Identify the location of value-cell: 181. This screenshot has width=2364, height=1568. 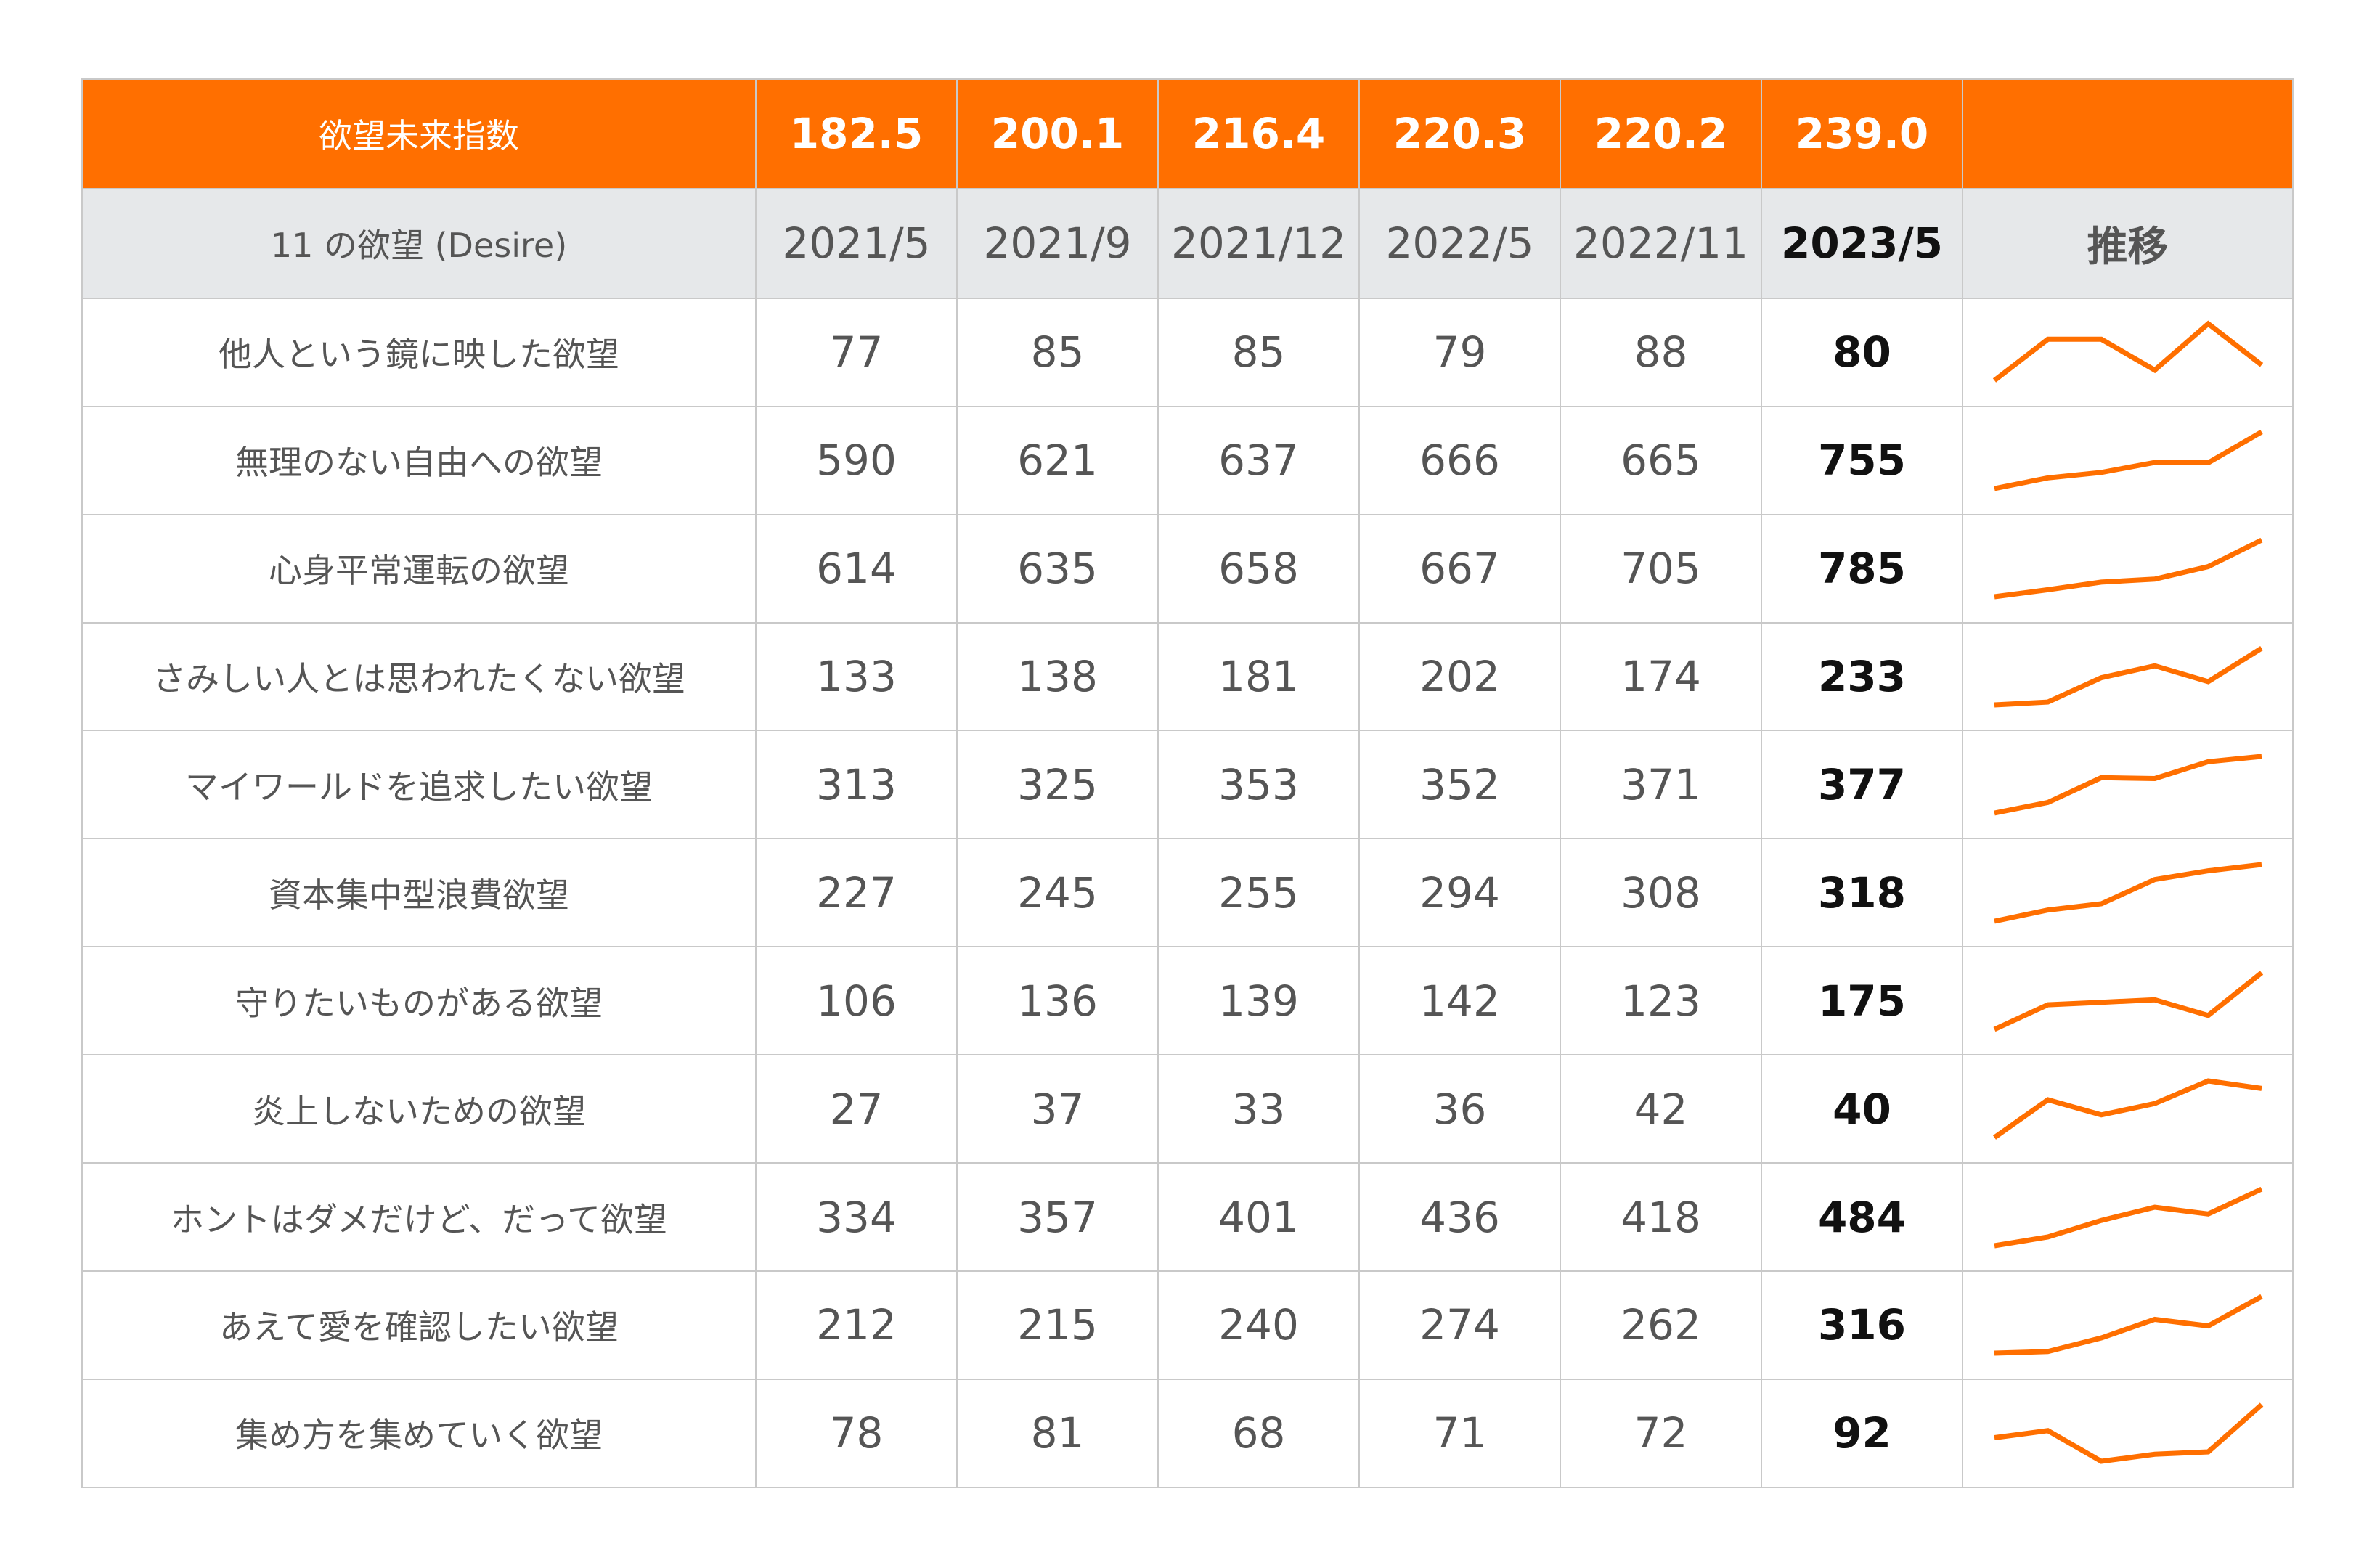
(1258, 677).